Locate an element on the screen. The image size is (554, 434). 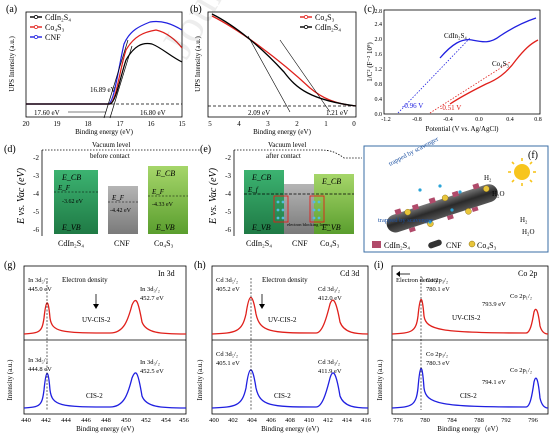
panel-i-tick: 792 is located at coordinates (506, 420).